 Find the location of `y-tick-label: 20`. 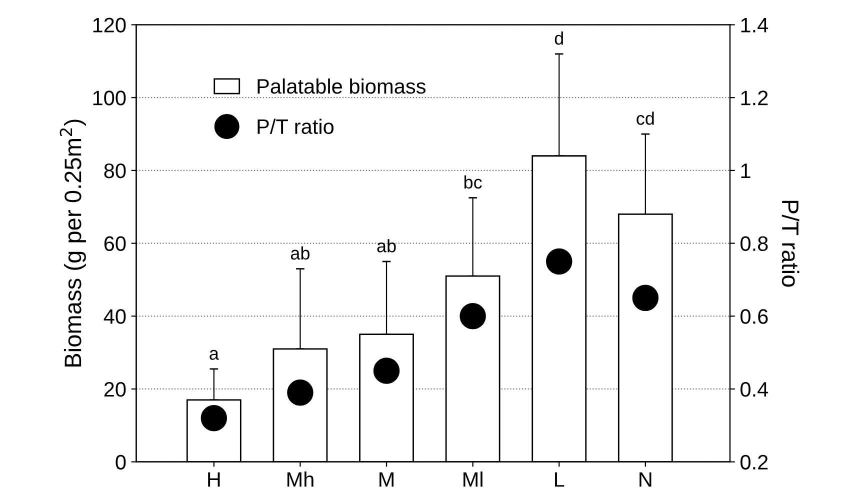

y-tick-label: 20 is located at coordinates (115, 389).